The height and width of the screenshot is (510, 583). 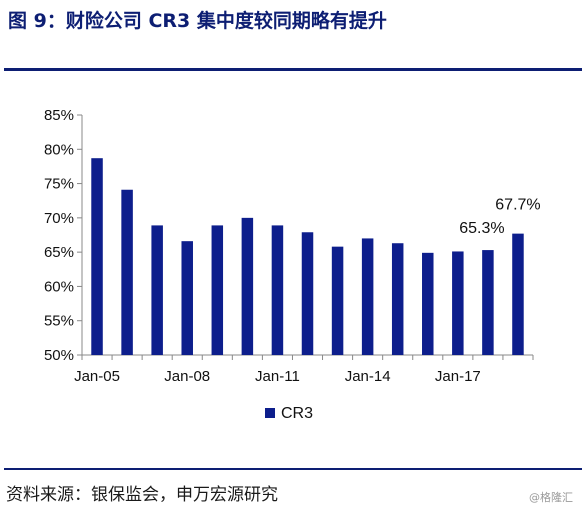 I want to click on chart-title: 图 9：财险公司 CR3 集中度较同期略有提升, so click(x=197, y=21).